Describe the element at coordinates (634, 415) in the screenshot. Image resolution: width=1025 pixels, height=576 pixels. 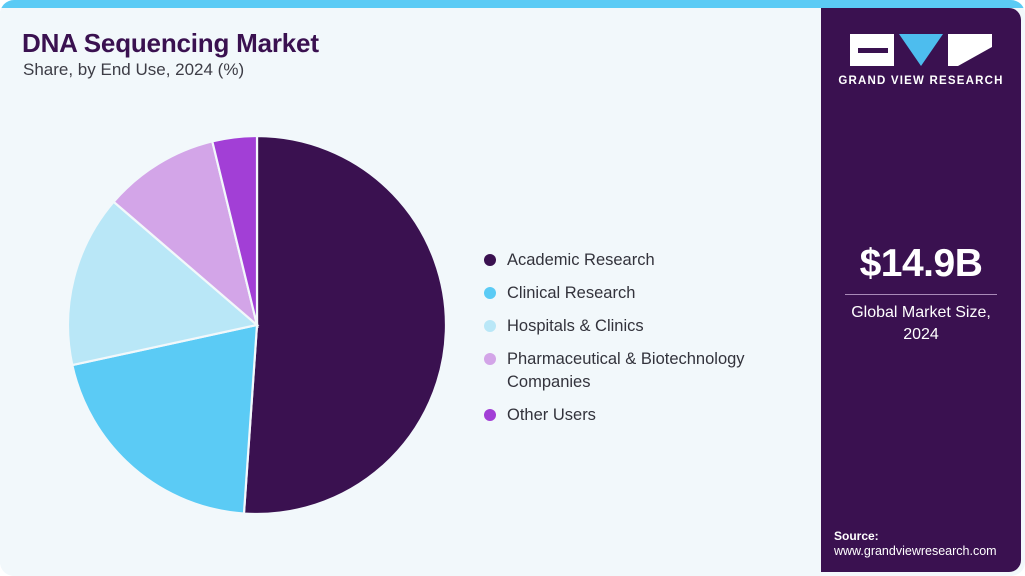
I see `legend-item: Other Users` at that location.